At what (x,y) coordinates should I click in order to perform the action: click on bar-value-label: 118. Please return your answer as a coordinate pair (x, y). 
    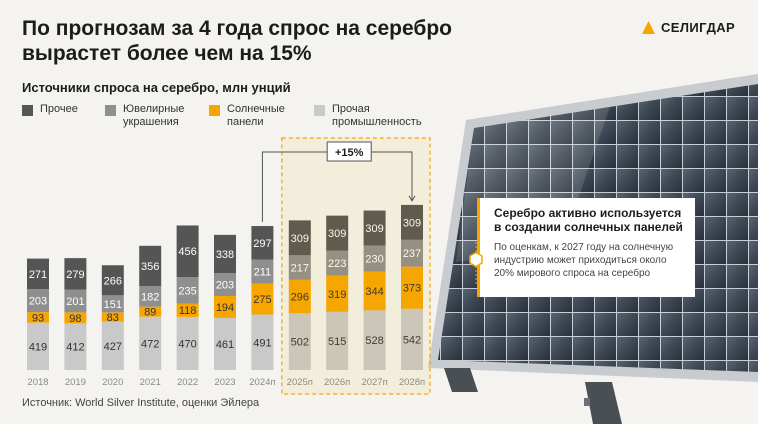
    Looking at the image, I should click on (188, 311).